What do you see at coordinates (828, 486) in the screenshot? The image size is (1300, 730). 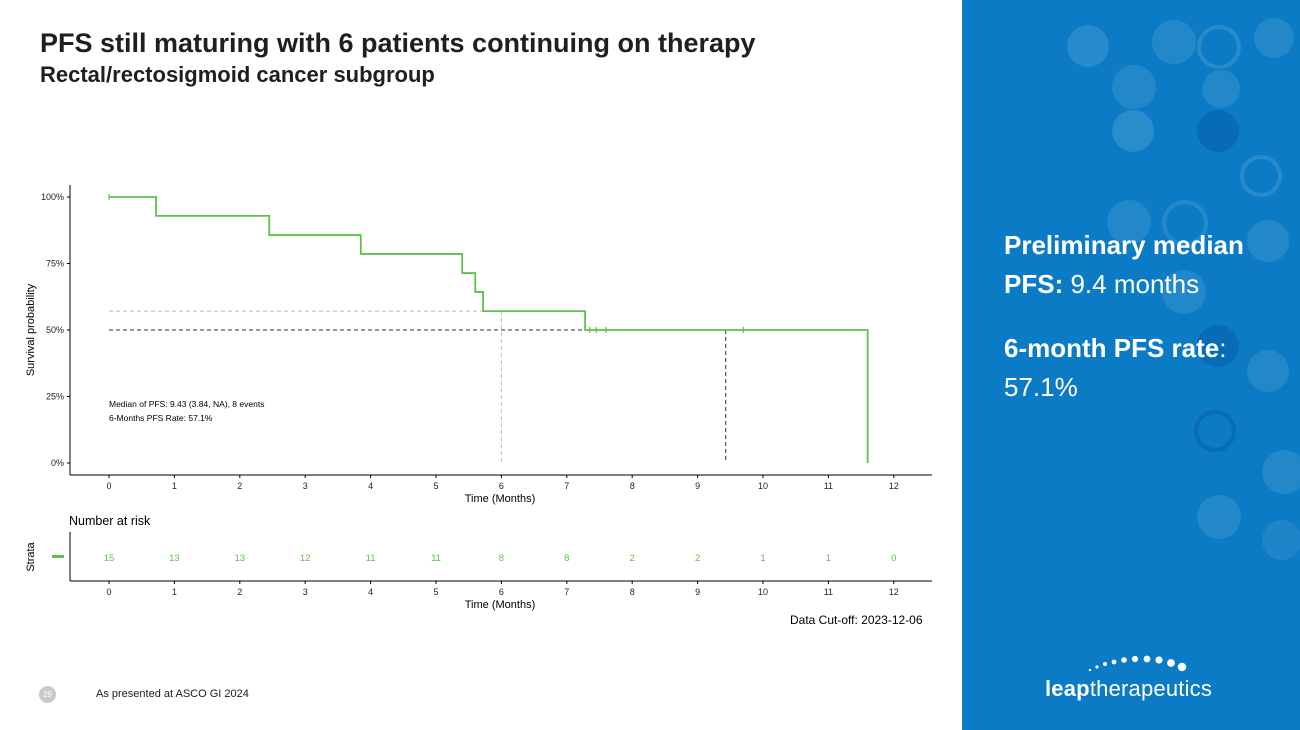 I see `x-tick-label: 11` at bounding box center [828, 486].